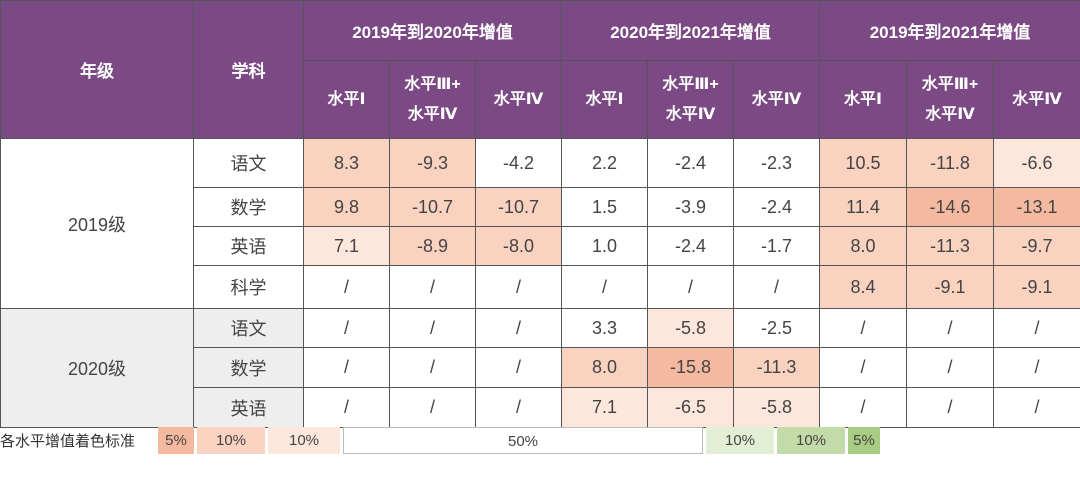 The height and width of the screenshot is (490, 1080). What do you see at coordinates (950, 207) in the screenshot?
I see `value-cell: -14.6` at bounding box center [950, 207].